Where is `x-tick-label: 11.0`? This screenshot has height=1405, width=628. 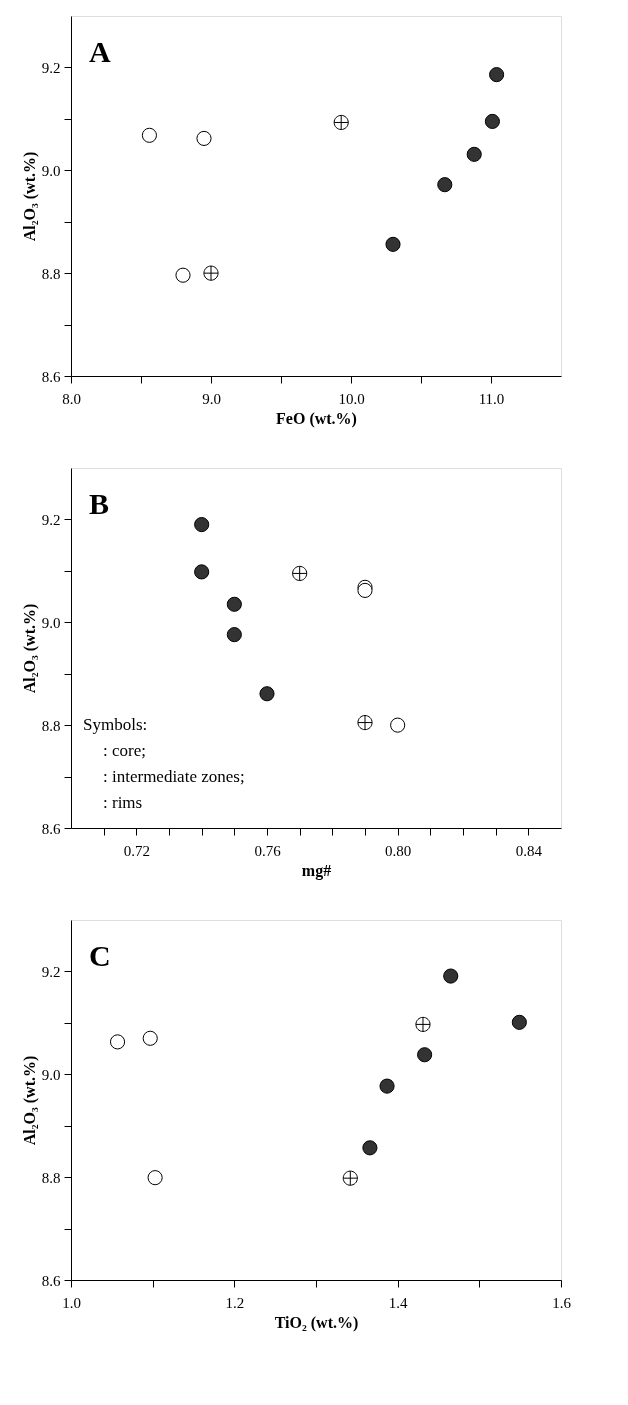 x-tick-label: 11.0 is located at coordinates (491, 398).